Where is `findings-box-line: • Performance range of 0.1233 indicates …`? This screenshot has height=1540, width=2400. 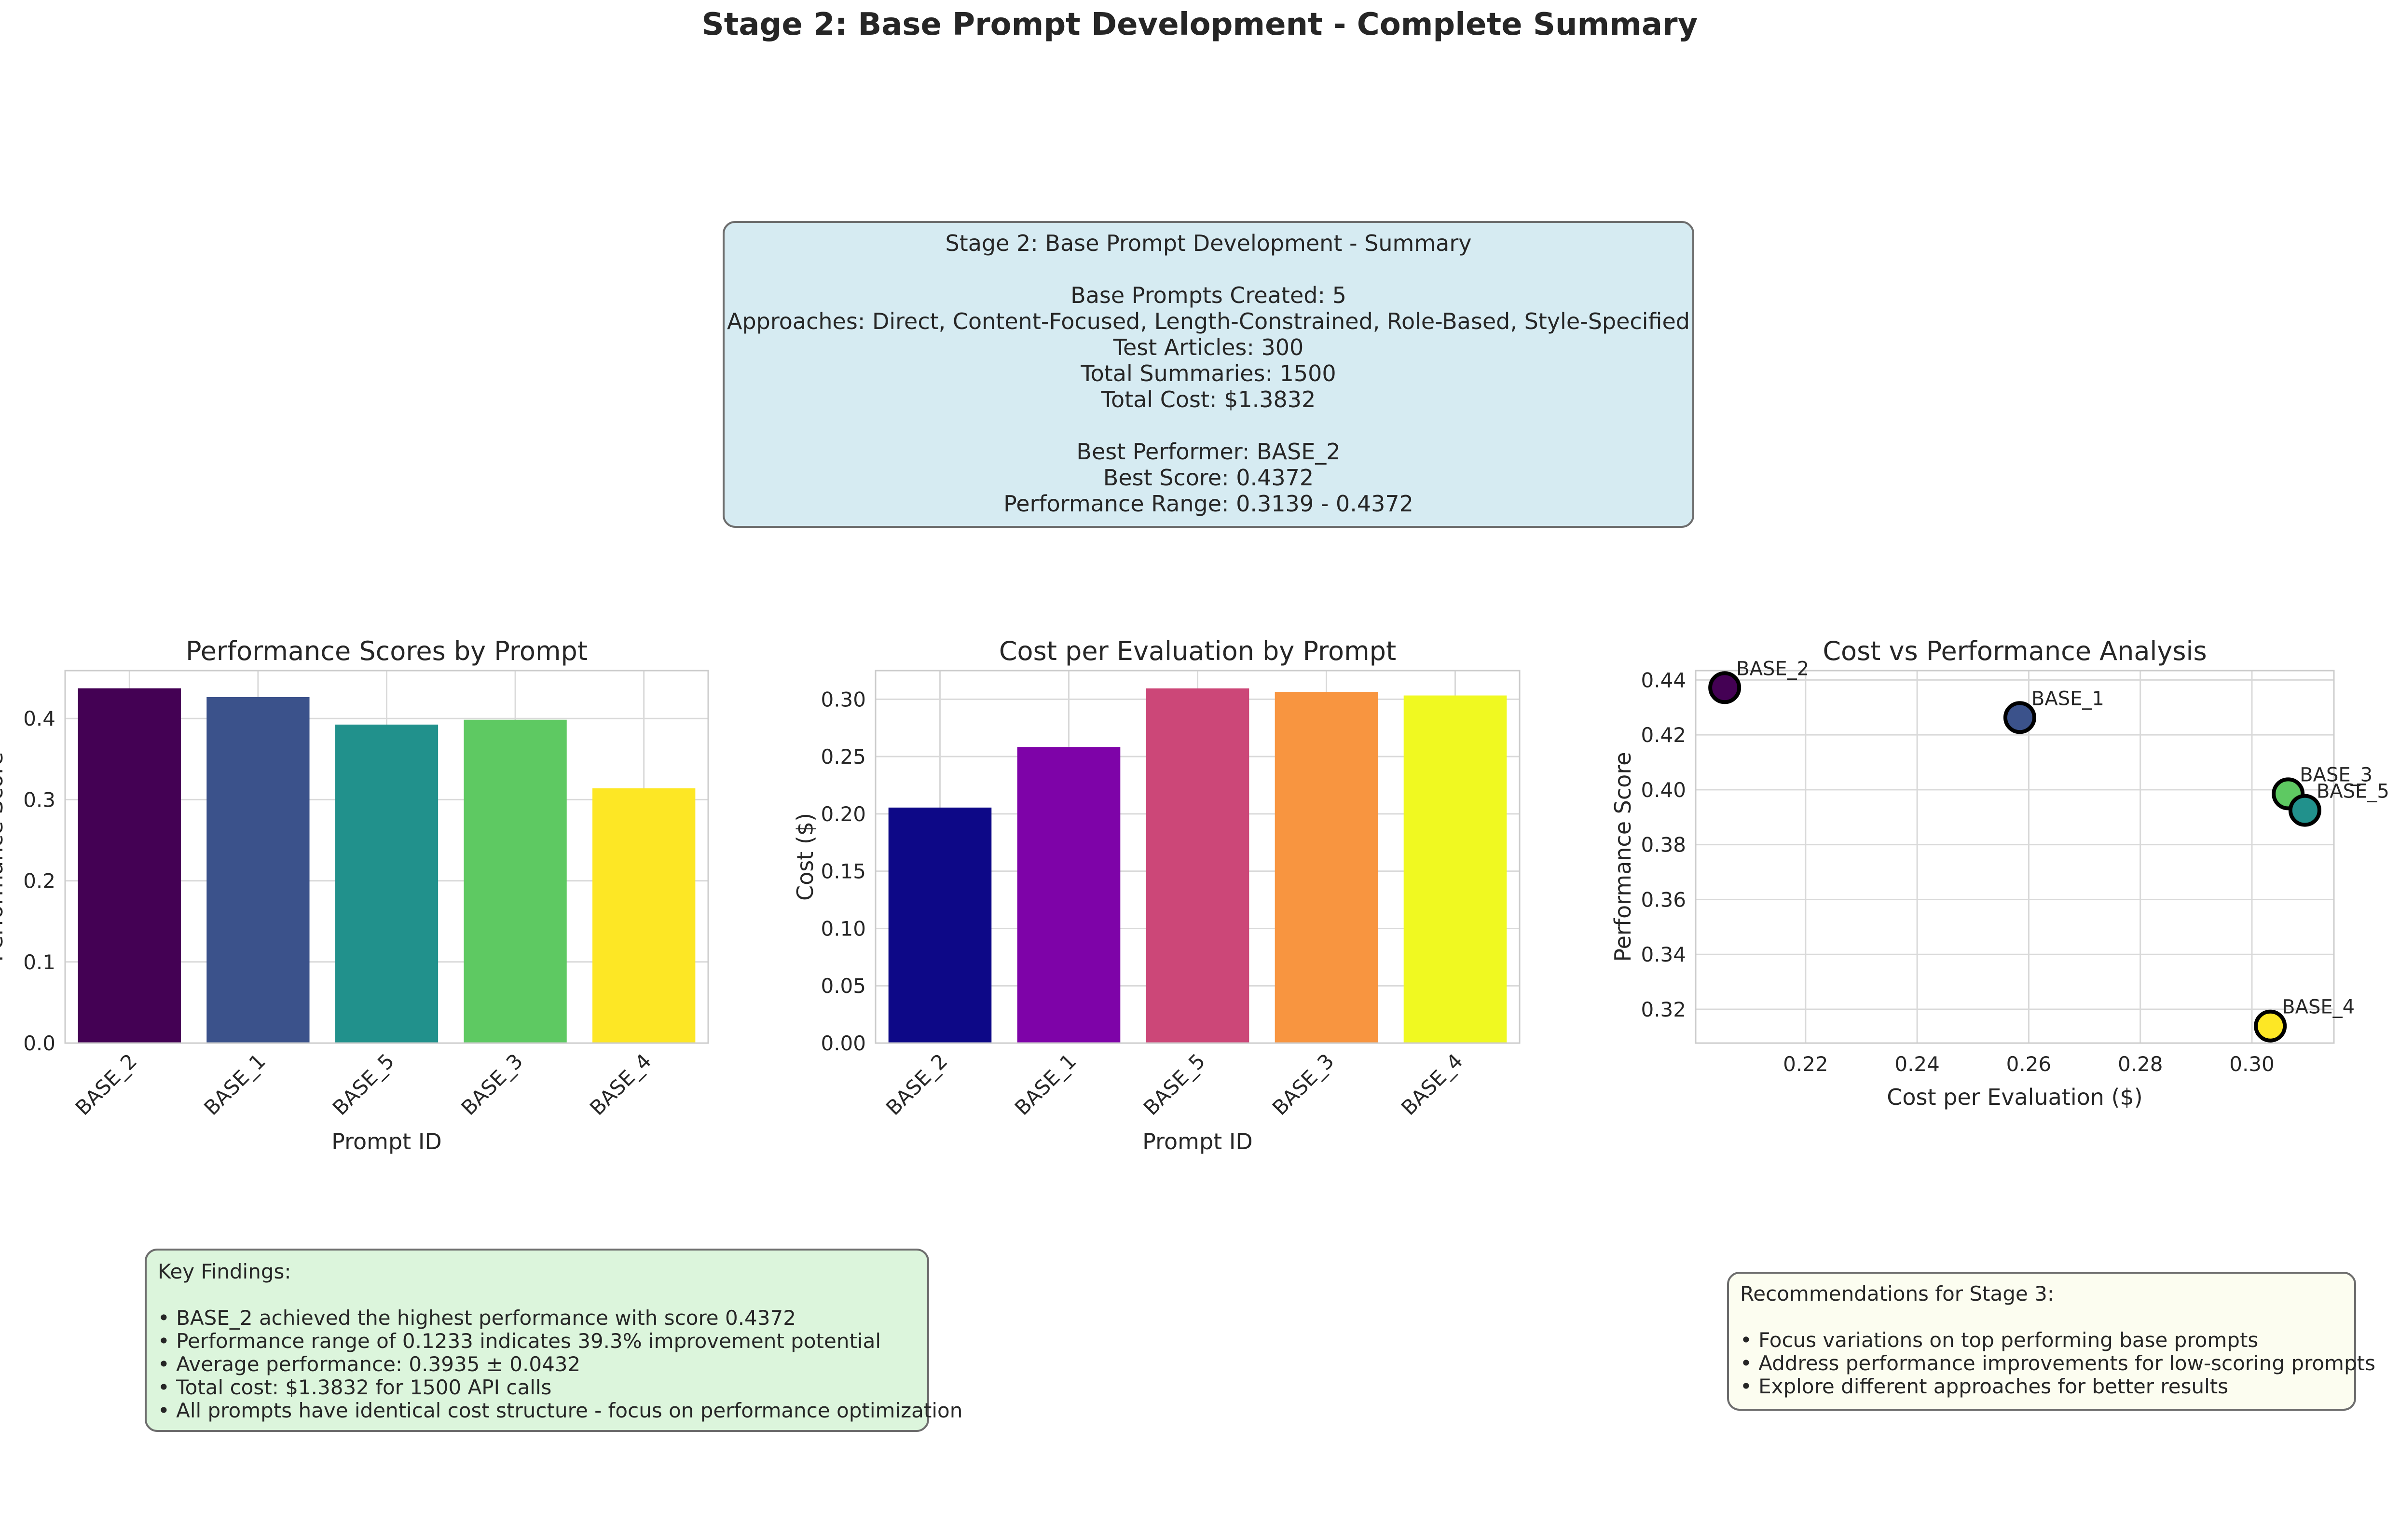
findings-box-line: • Performance range of 0.1233 indicates … is located at coordinates (519, 1341).